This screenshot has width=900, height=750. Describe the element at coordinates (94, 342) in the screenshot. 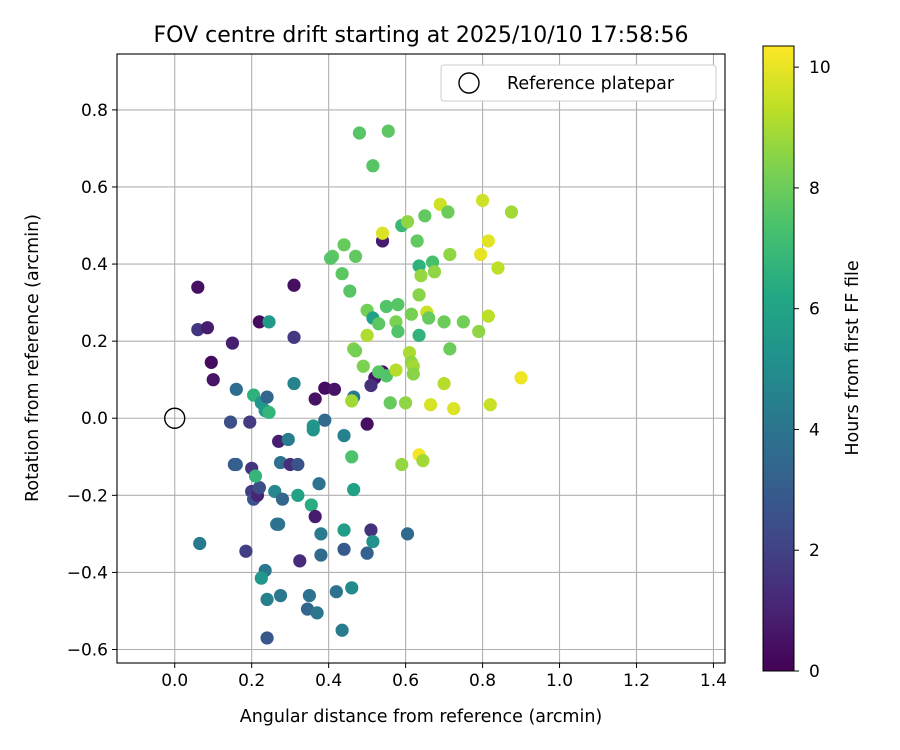

I see `y-tick-label: 0.2` at that location.